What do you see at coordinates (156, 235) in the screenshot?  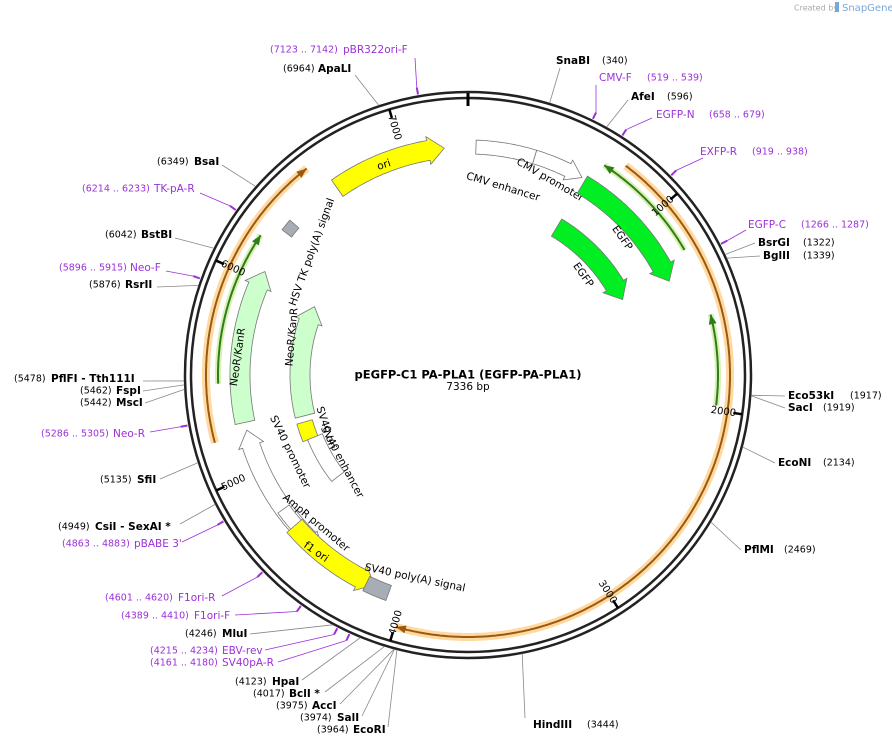 I see `site-name: BstBI` at bounding box center [156, 235].